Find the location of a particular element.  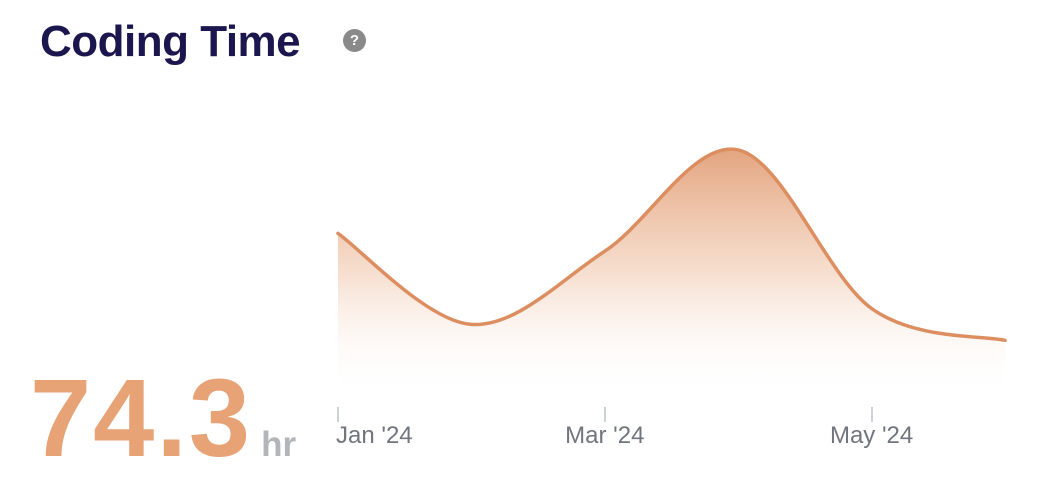

x-axis-tick-label: Mar '24 is located at coordinates (605, 435).